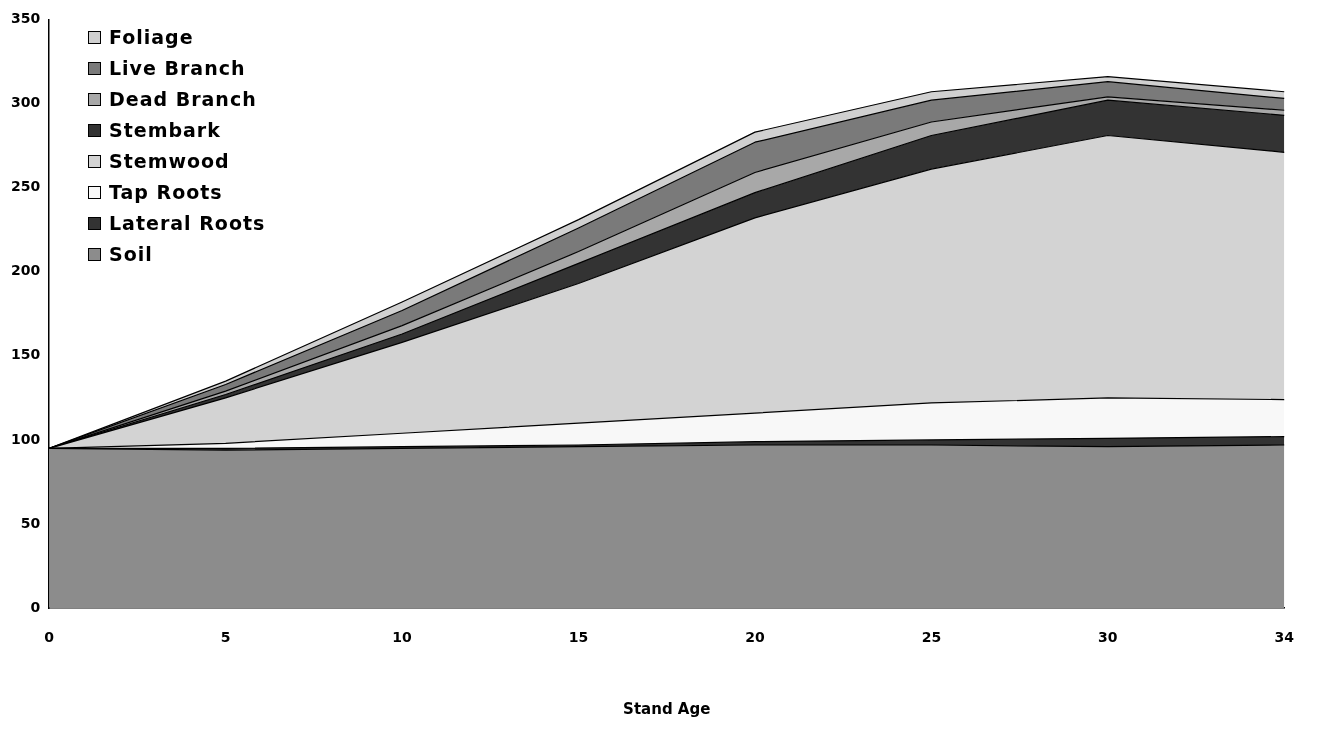  What do you see at coordinates (931, 637) in the screenshot?
I see `x-tick-label: 25` at bounding box center [931, 637].